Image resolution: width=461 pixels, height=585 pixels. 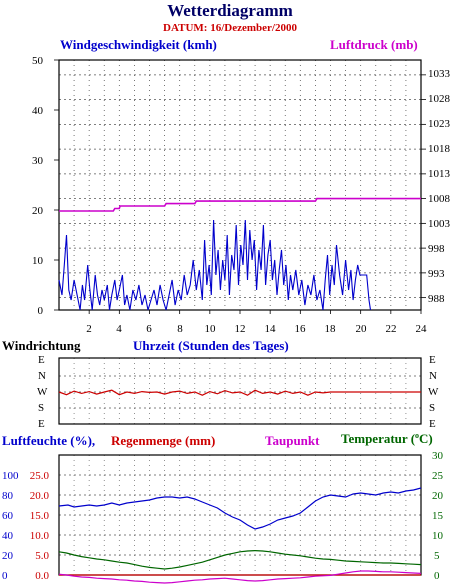 What do you see at coordinates (40, 496) in the screenshot?
I see `rain-tick-label: 20.0` at bounding box center [40, 496].